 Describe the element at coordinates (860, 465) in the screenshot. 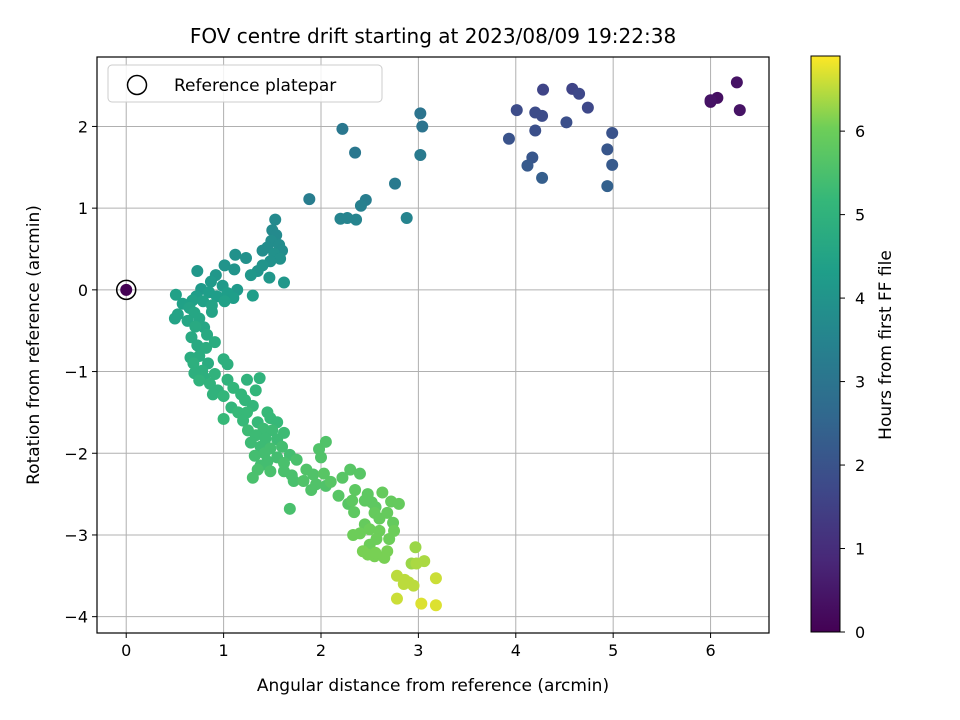

I see `colorbar-tick-label: 2` at that location.